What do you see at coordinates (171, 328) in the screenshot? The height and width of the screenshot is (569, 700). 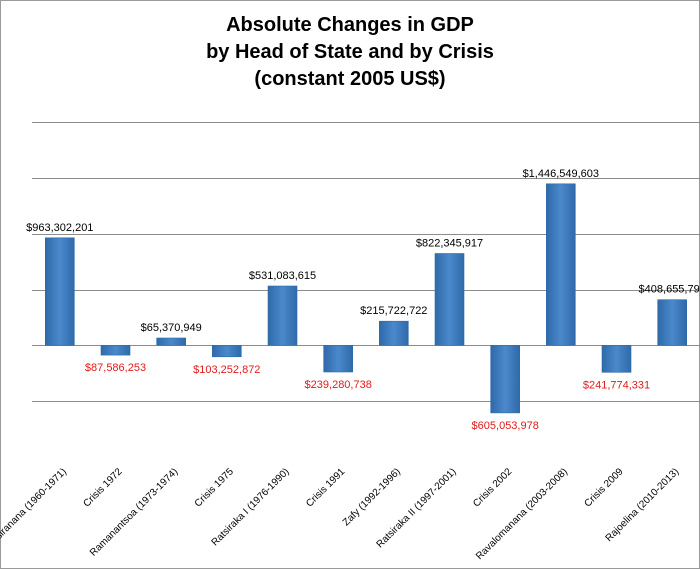 I see `data-label: $65,370,949` at bounding box center [171, 328].